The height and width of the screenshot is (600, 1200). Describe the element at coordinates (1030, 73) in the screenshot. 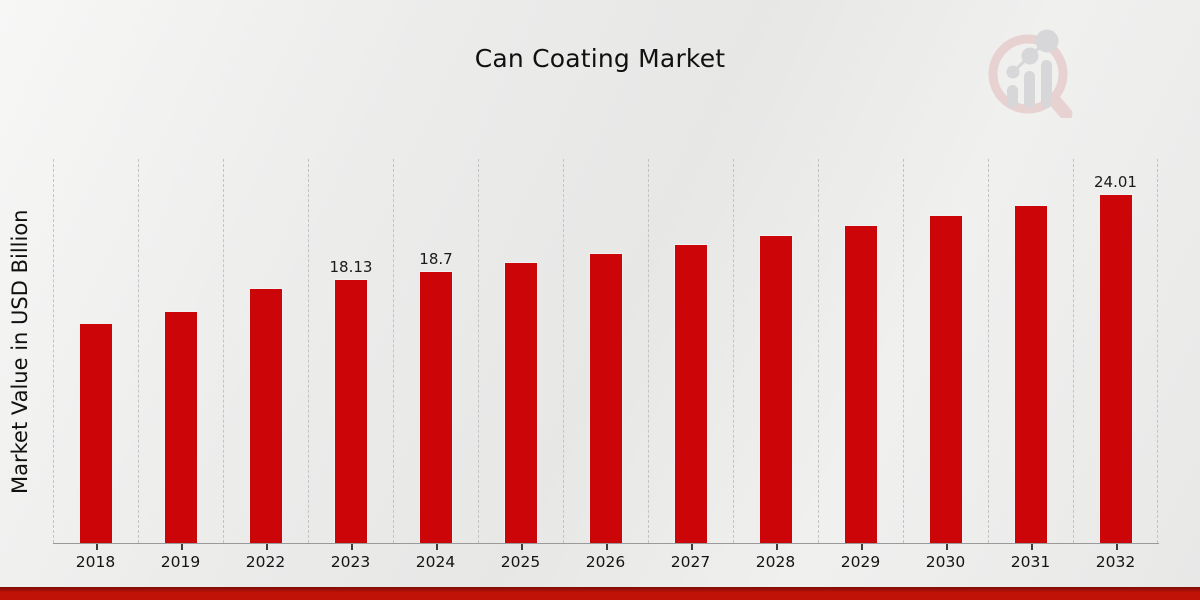

I see `magnifier-bar-chart-logo-watermark` at that location.